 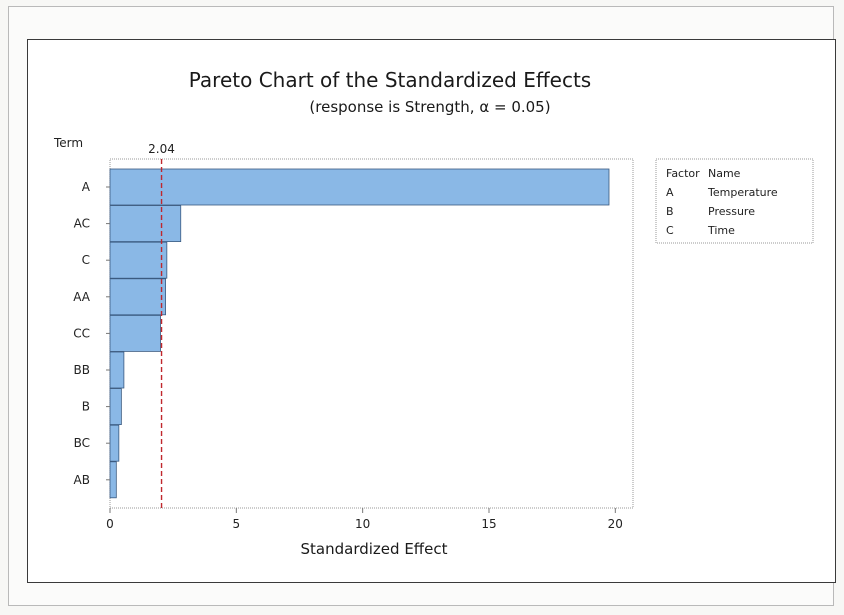 What do you see at coordinates (86, 407) in the screenshot?
I see `y-tick-label-b: B` at bounding box center [86, 407].